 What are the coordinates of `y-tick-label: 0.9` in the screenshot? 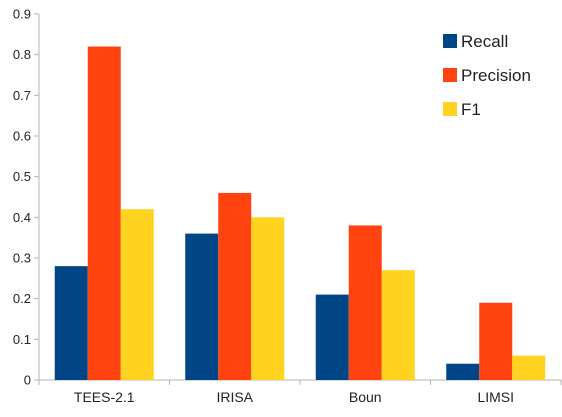 It's located at (22, 14).